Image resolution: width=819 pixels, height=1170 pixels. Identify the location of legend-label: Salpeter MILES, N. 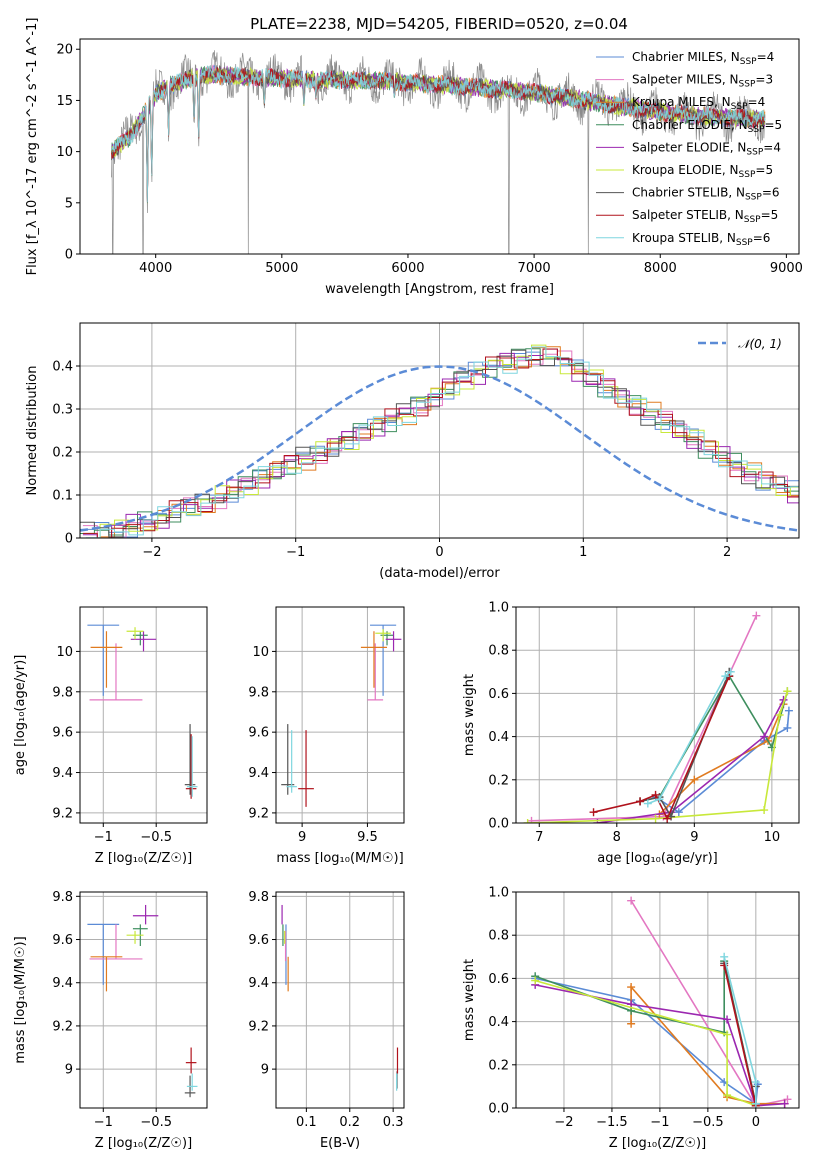
(685, 80).